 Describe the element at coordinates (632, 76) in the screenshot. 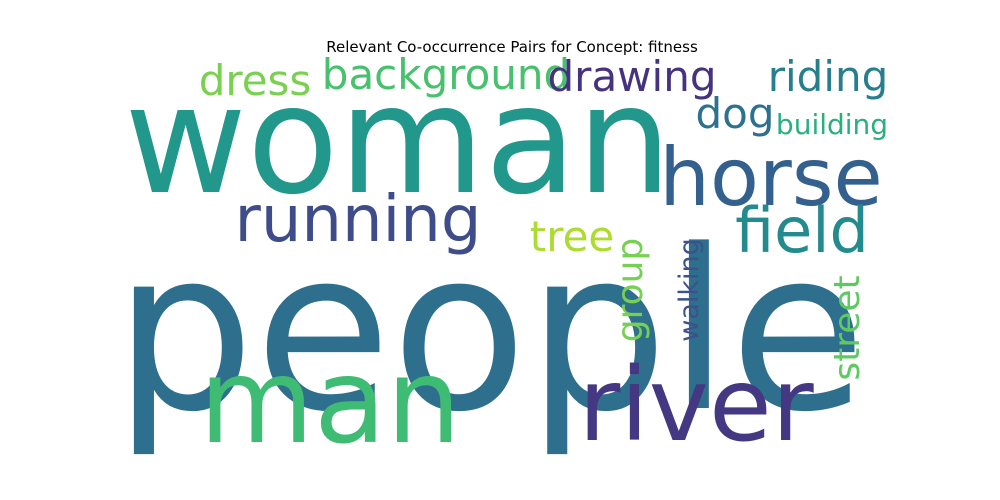

I see `word-drawing: drawing` at that location.